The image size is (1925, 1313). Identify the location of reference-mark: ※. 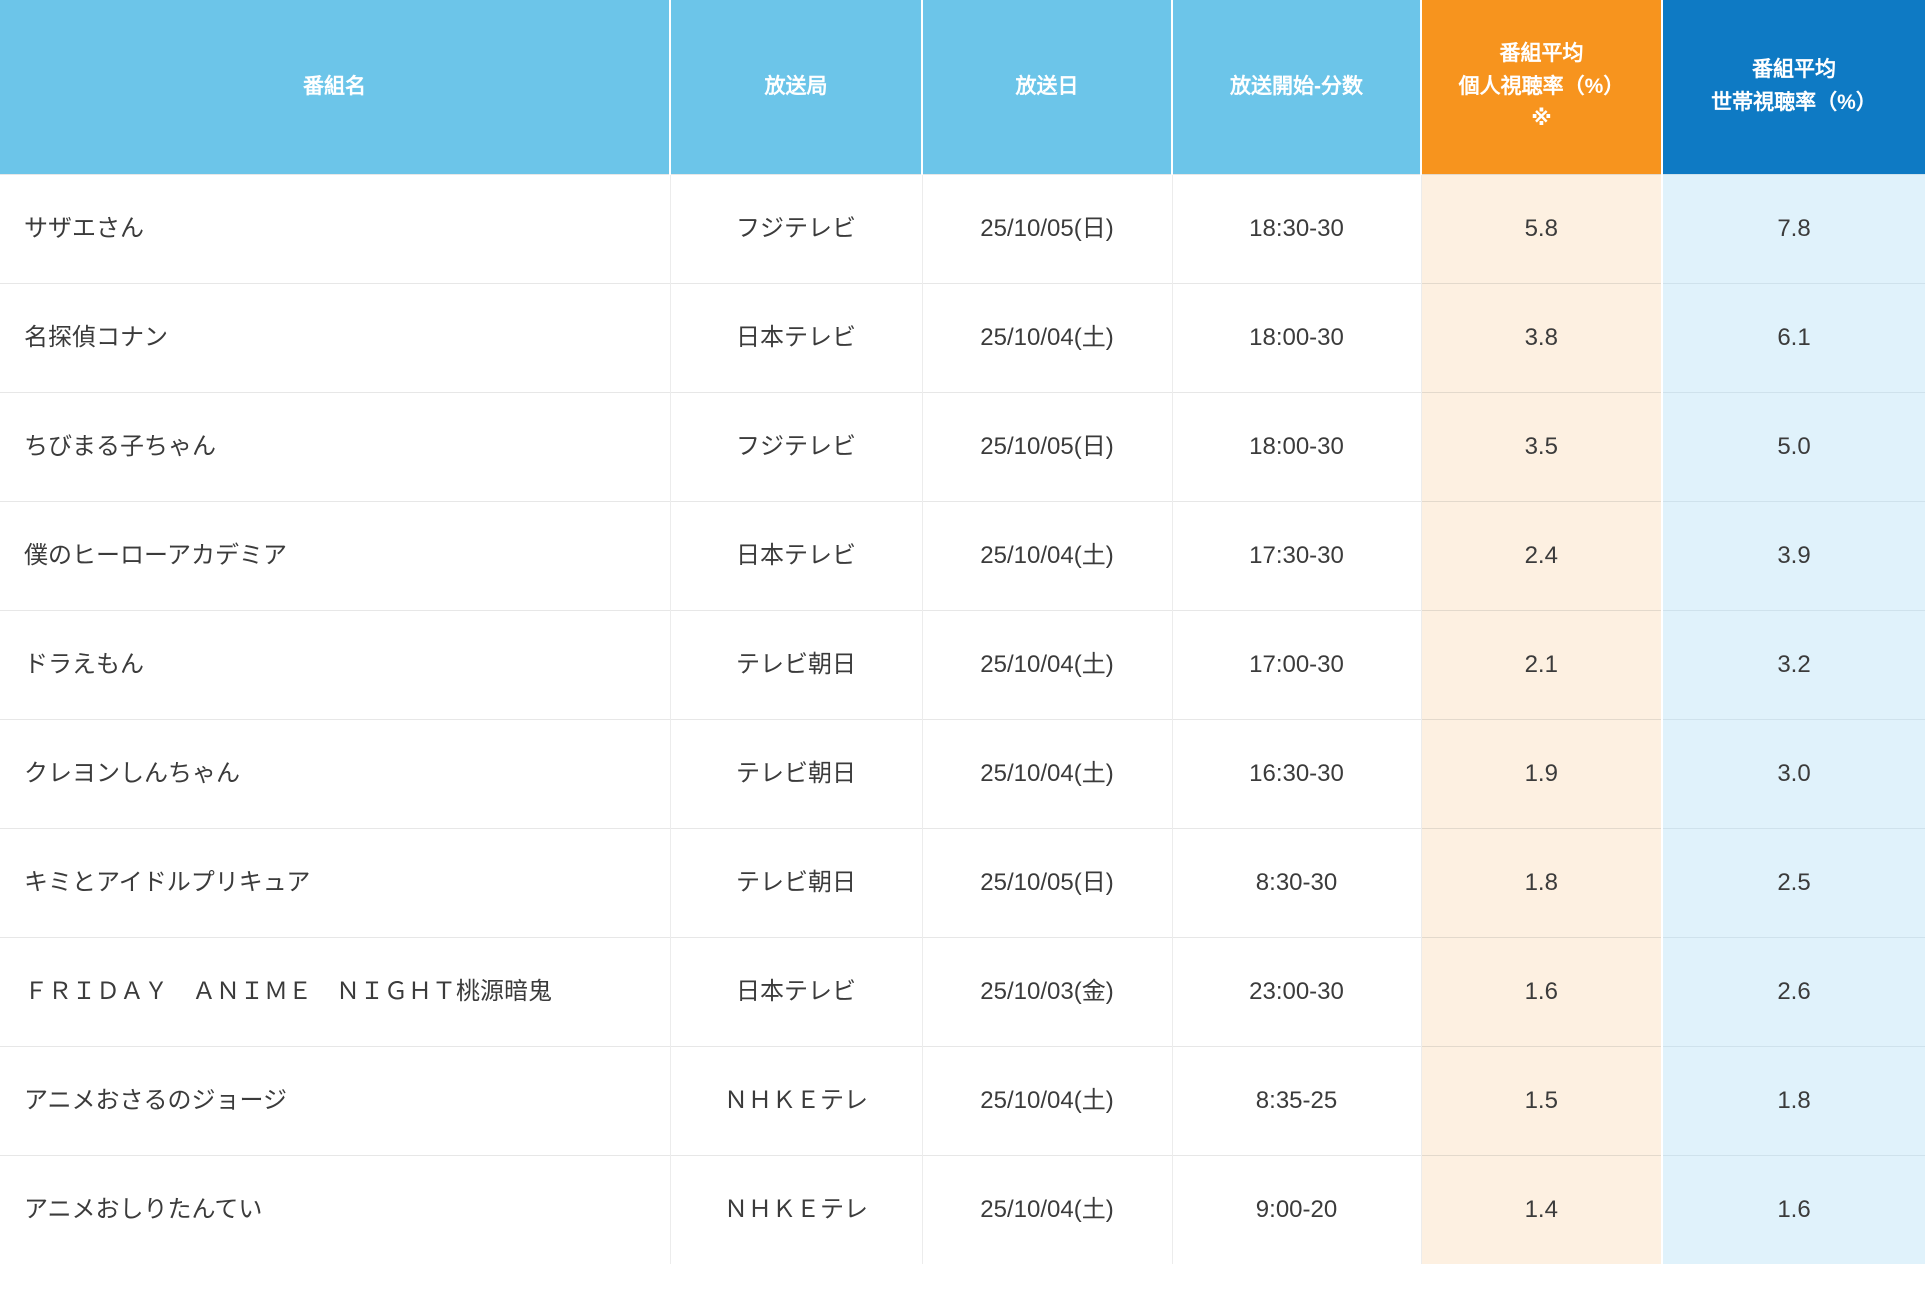
(1541, 119).